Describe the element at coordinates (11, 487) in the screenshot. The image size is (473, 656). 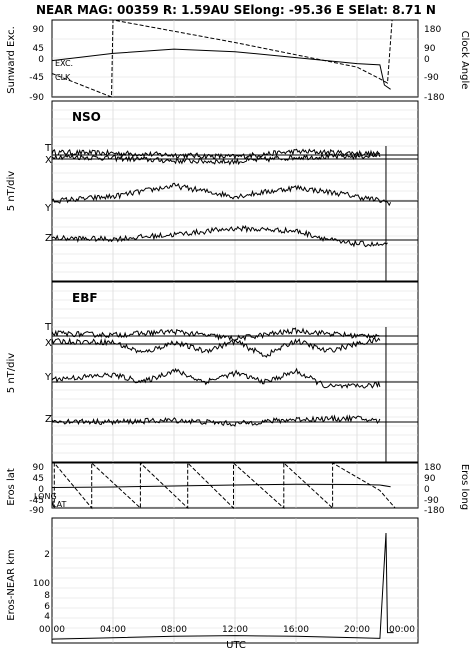
I see `p4-left-axis-label: Eros lat` at that location.